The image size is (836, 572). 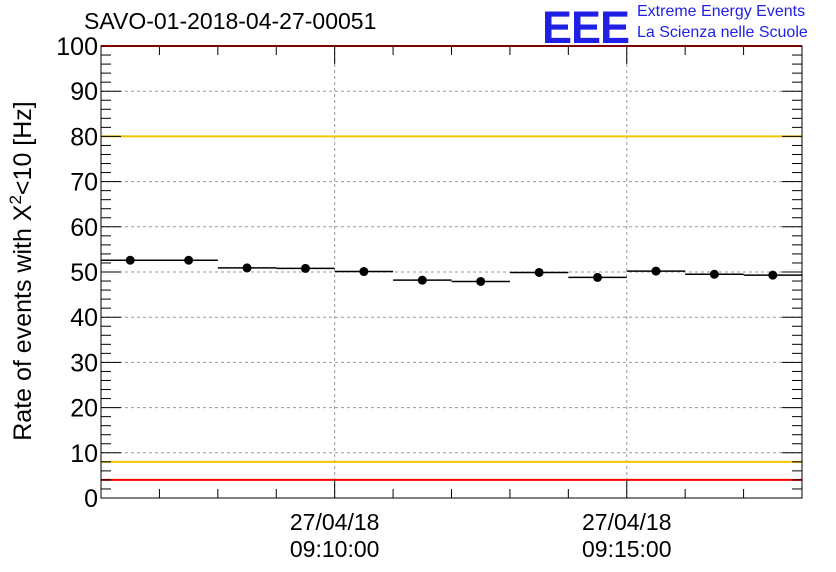 I want to click on eee-logo: EEE, so click(x=586, y=27).